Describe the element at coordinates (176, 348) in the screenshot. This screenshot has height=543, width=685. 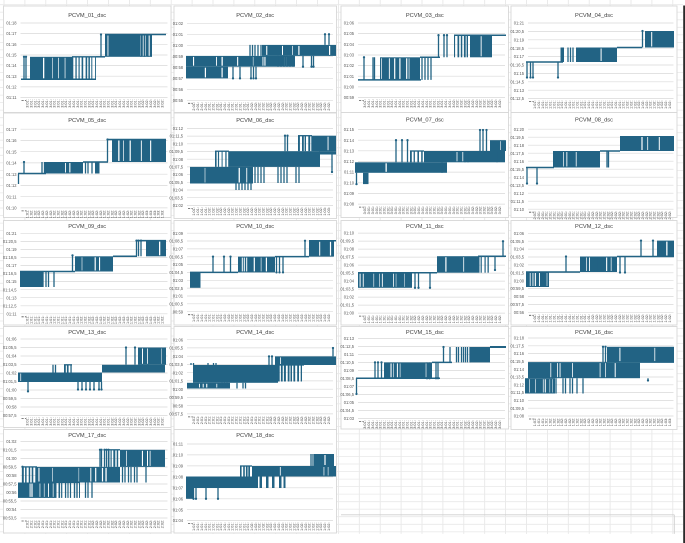
I see `svg-text: 01:05,5` at that location.